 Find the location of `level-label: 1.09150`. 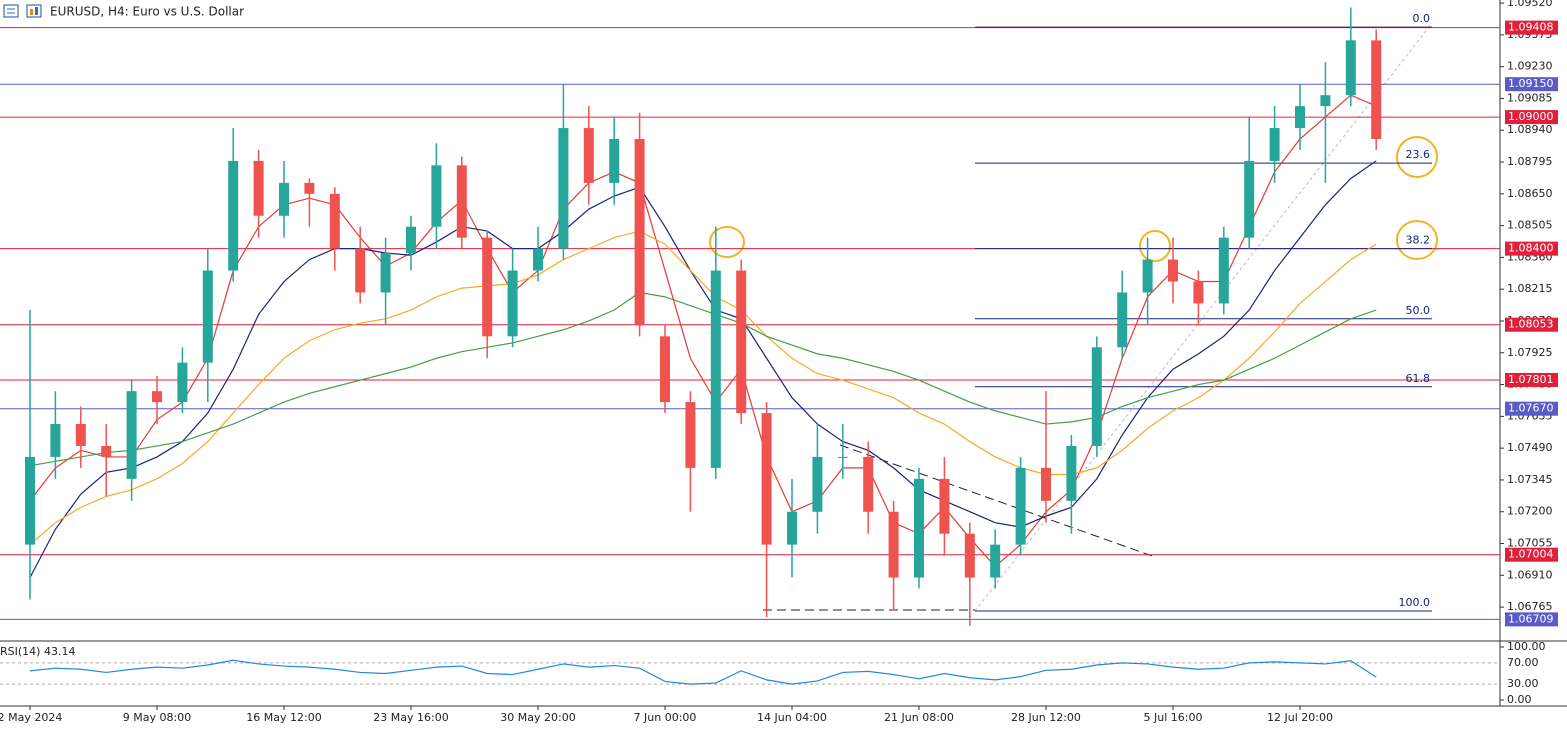

level-label: 1.09150 is located at coordinates (1531, 83).